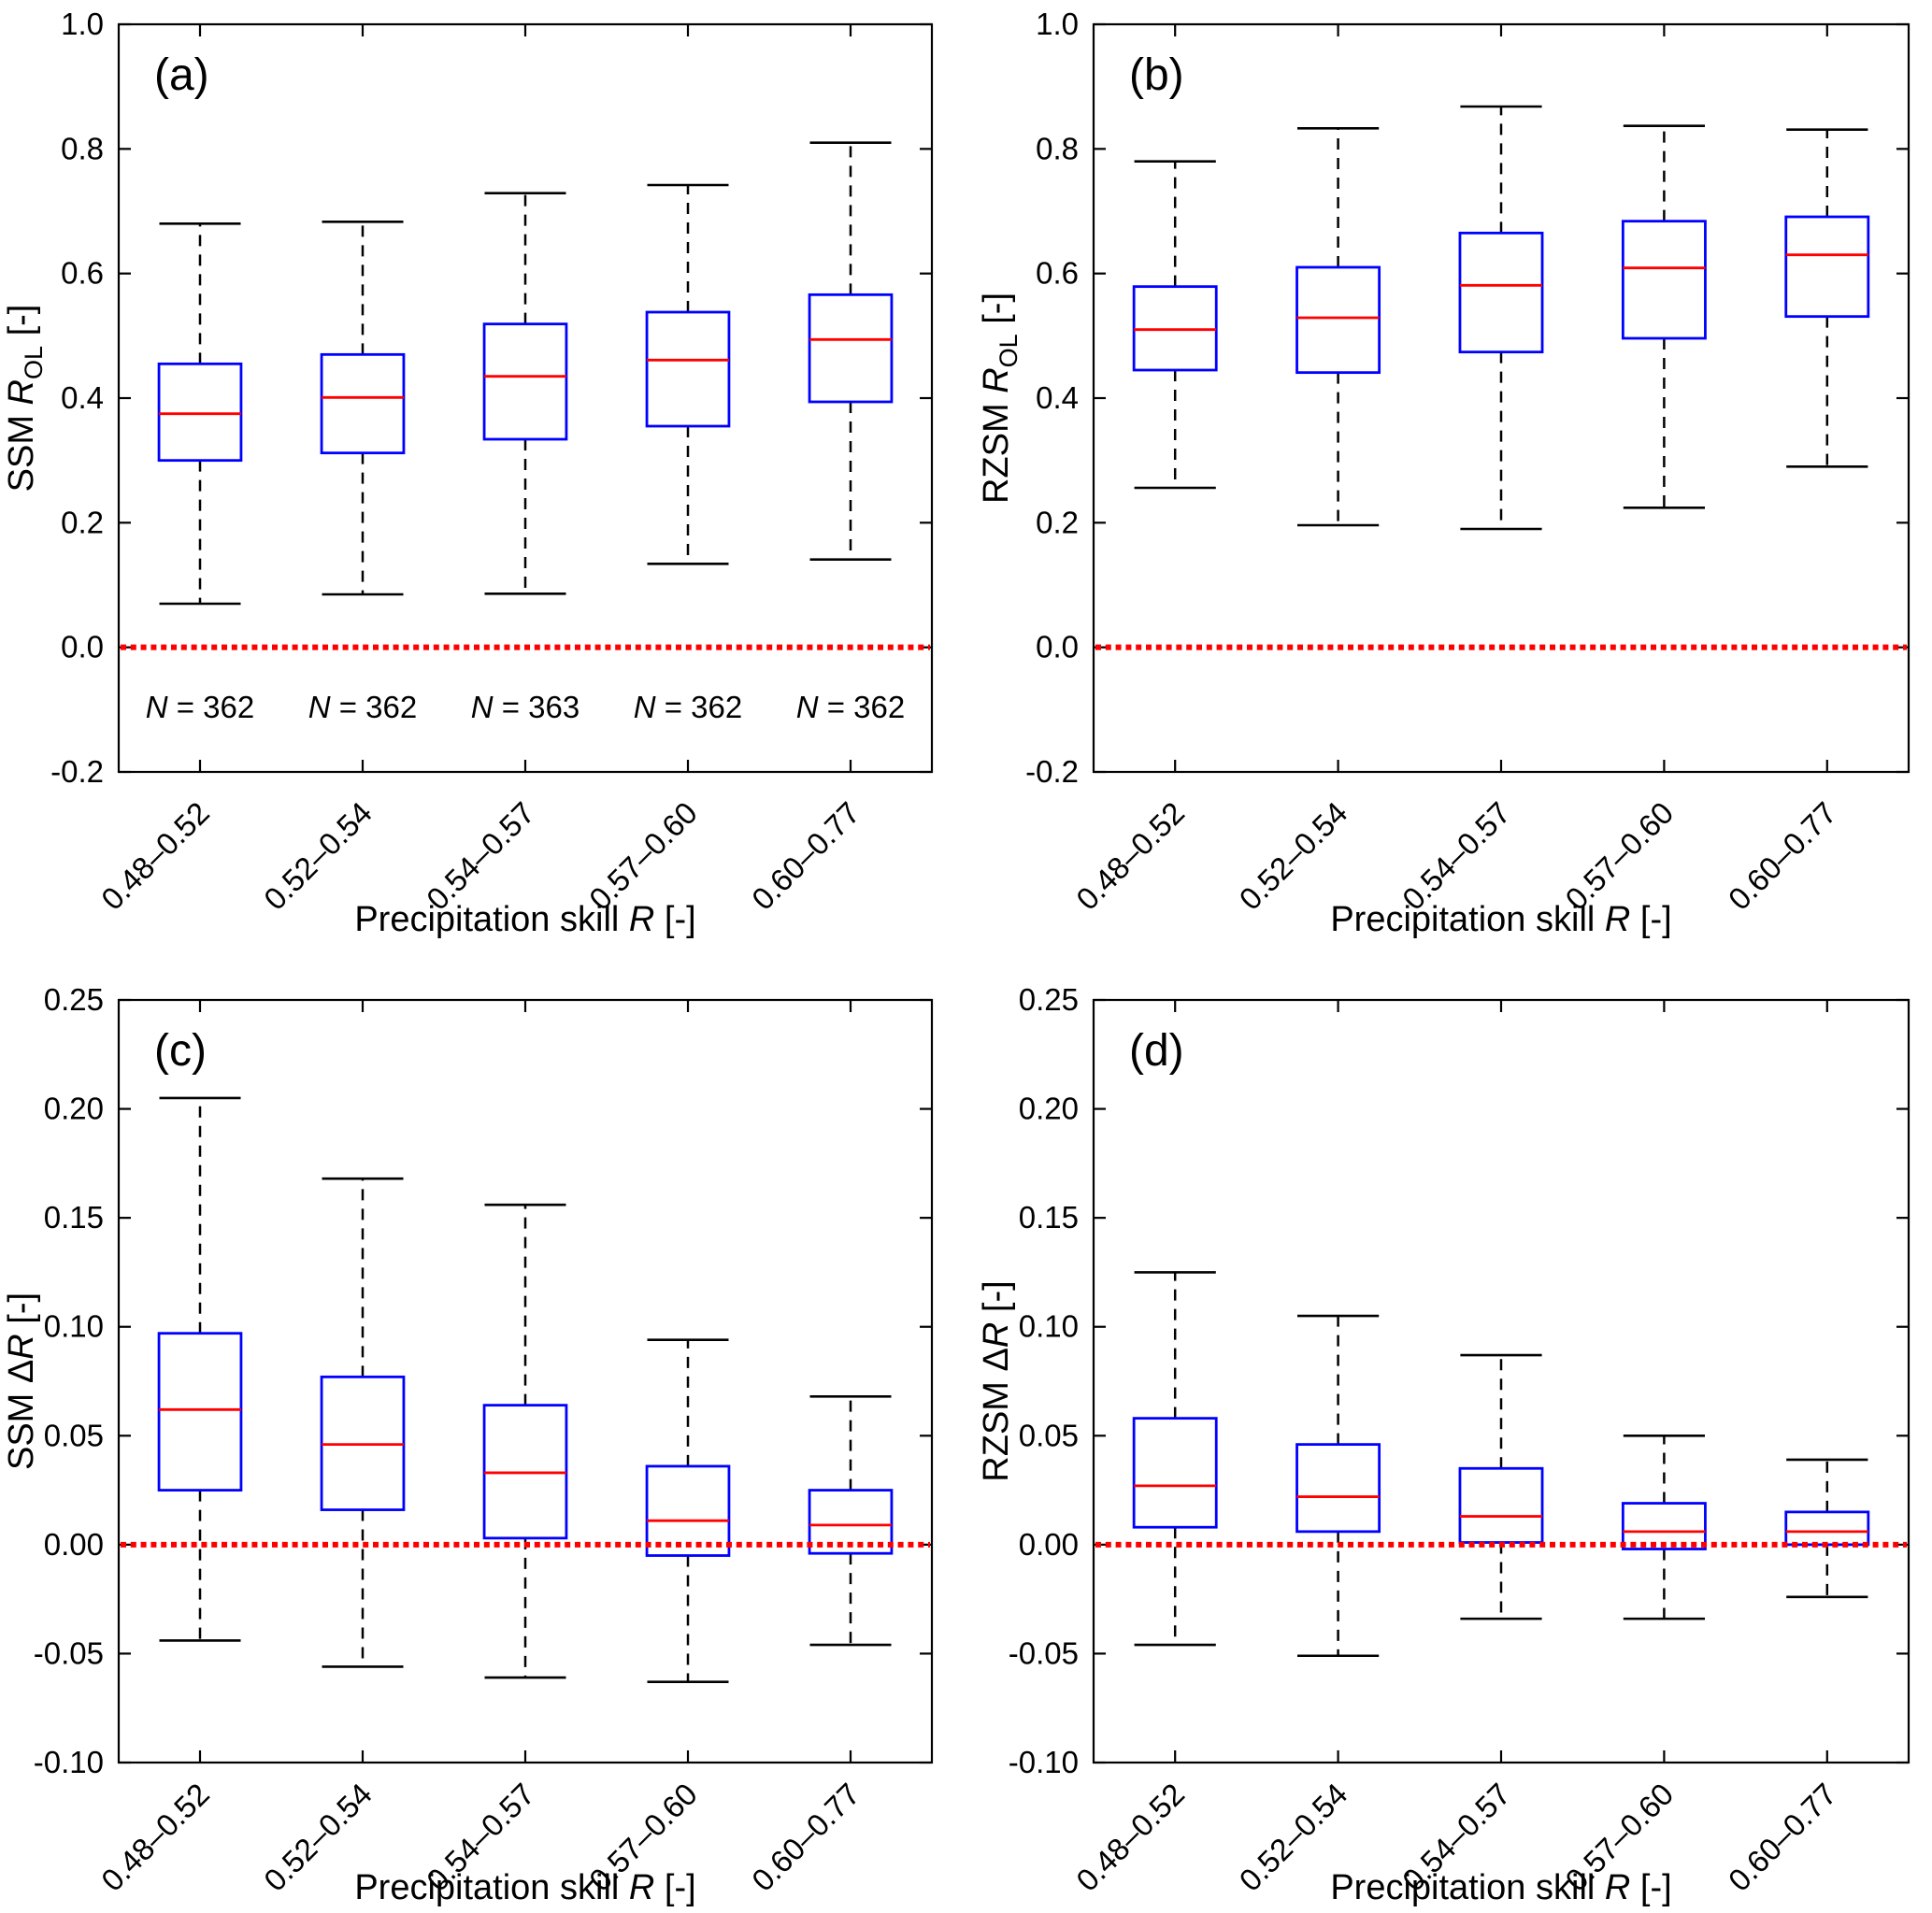 This screenshot has width=1932, height=1913. I want to click on y-axis-label: SSM ΔR [-], so click(21, 1381).